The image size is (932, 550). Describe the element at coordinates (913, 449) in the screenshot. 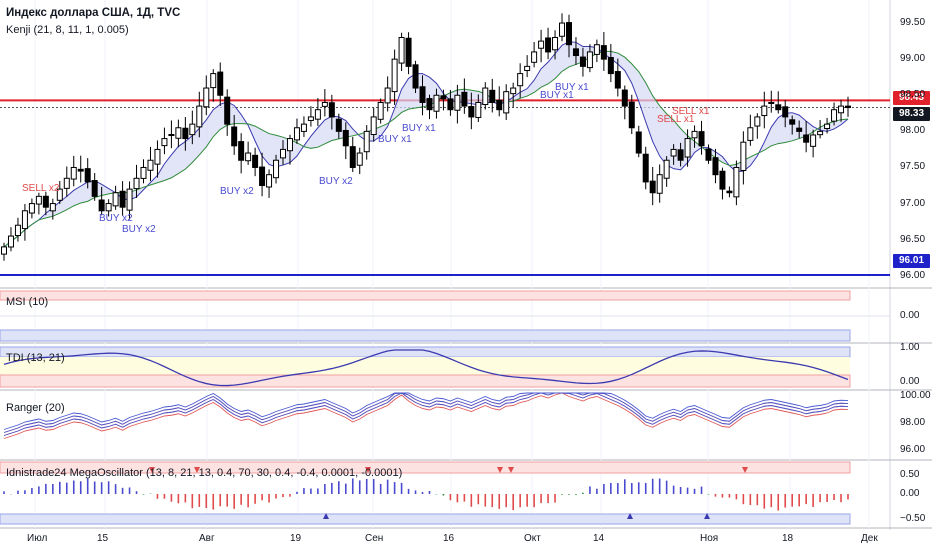

I see `indicator-tick-label: 96.00` at that location.